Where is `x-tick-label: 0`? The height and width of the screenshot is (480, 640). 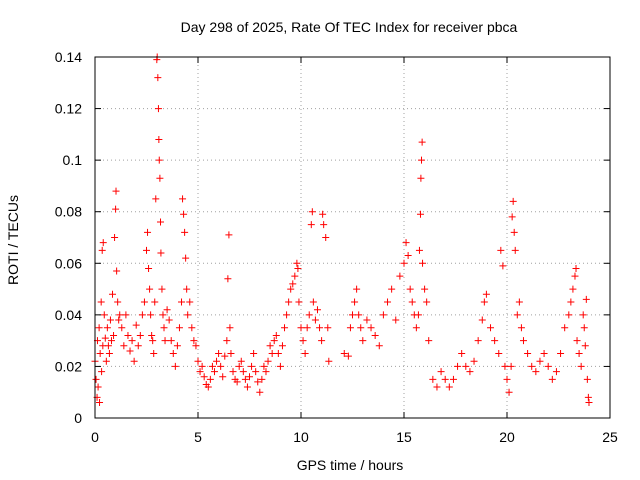
x-tick-label: 0 is located at coordinates (95, 437).